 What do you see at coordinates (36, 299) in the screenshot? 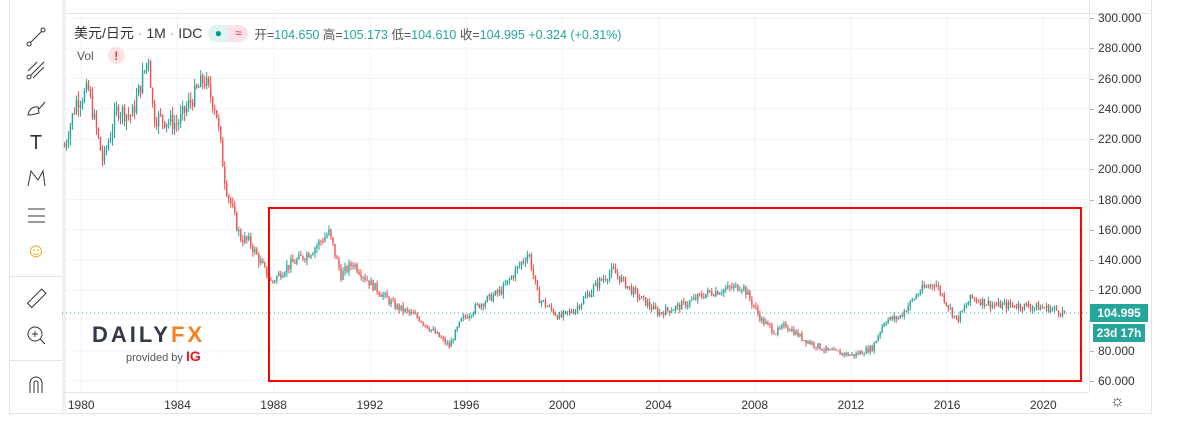
I see `ruler-icon` at bounding box center [36, 299].